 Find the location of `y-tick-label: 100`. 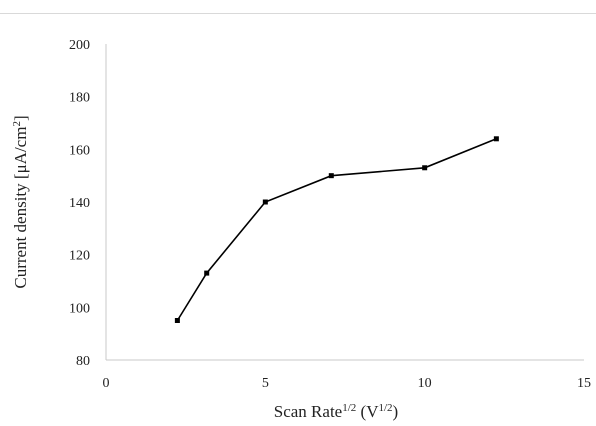

y-tick-label: 100 is located at coordinates (79, 308).